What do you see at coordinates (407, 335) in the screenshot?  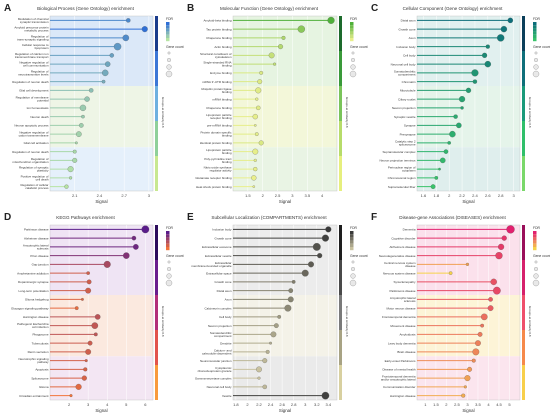 I see `category-label: Amyloidosis` at bounding box center [407, 335].